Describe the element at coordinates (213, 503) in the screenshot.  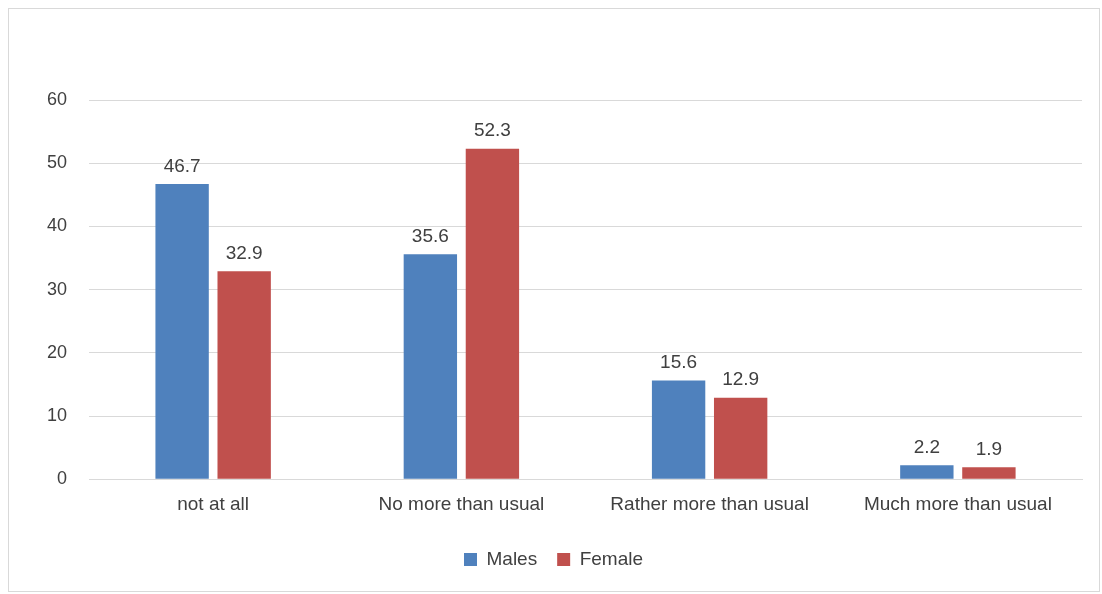
I see `x-tick-label: not at all` at that location.